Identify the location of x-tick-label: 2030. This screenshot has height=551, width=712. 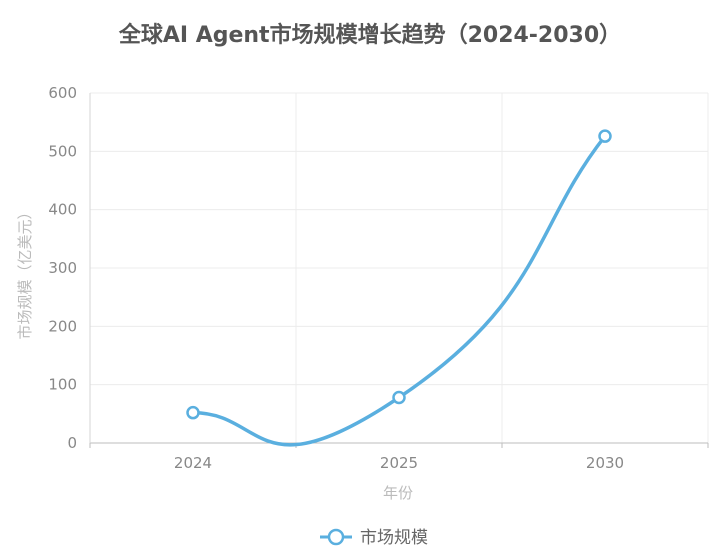
(605, 463).